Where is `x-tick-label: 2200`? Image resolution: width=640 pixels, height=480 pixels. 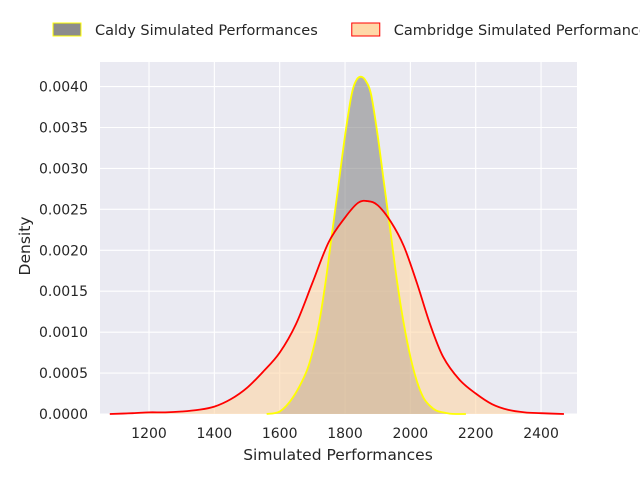
x-tick-label: 2200 is located at coordinates (476, 434).